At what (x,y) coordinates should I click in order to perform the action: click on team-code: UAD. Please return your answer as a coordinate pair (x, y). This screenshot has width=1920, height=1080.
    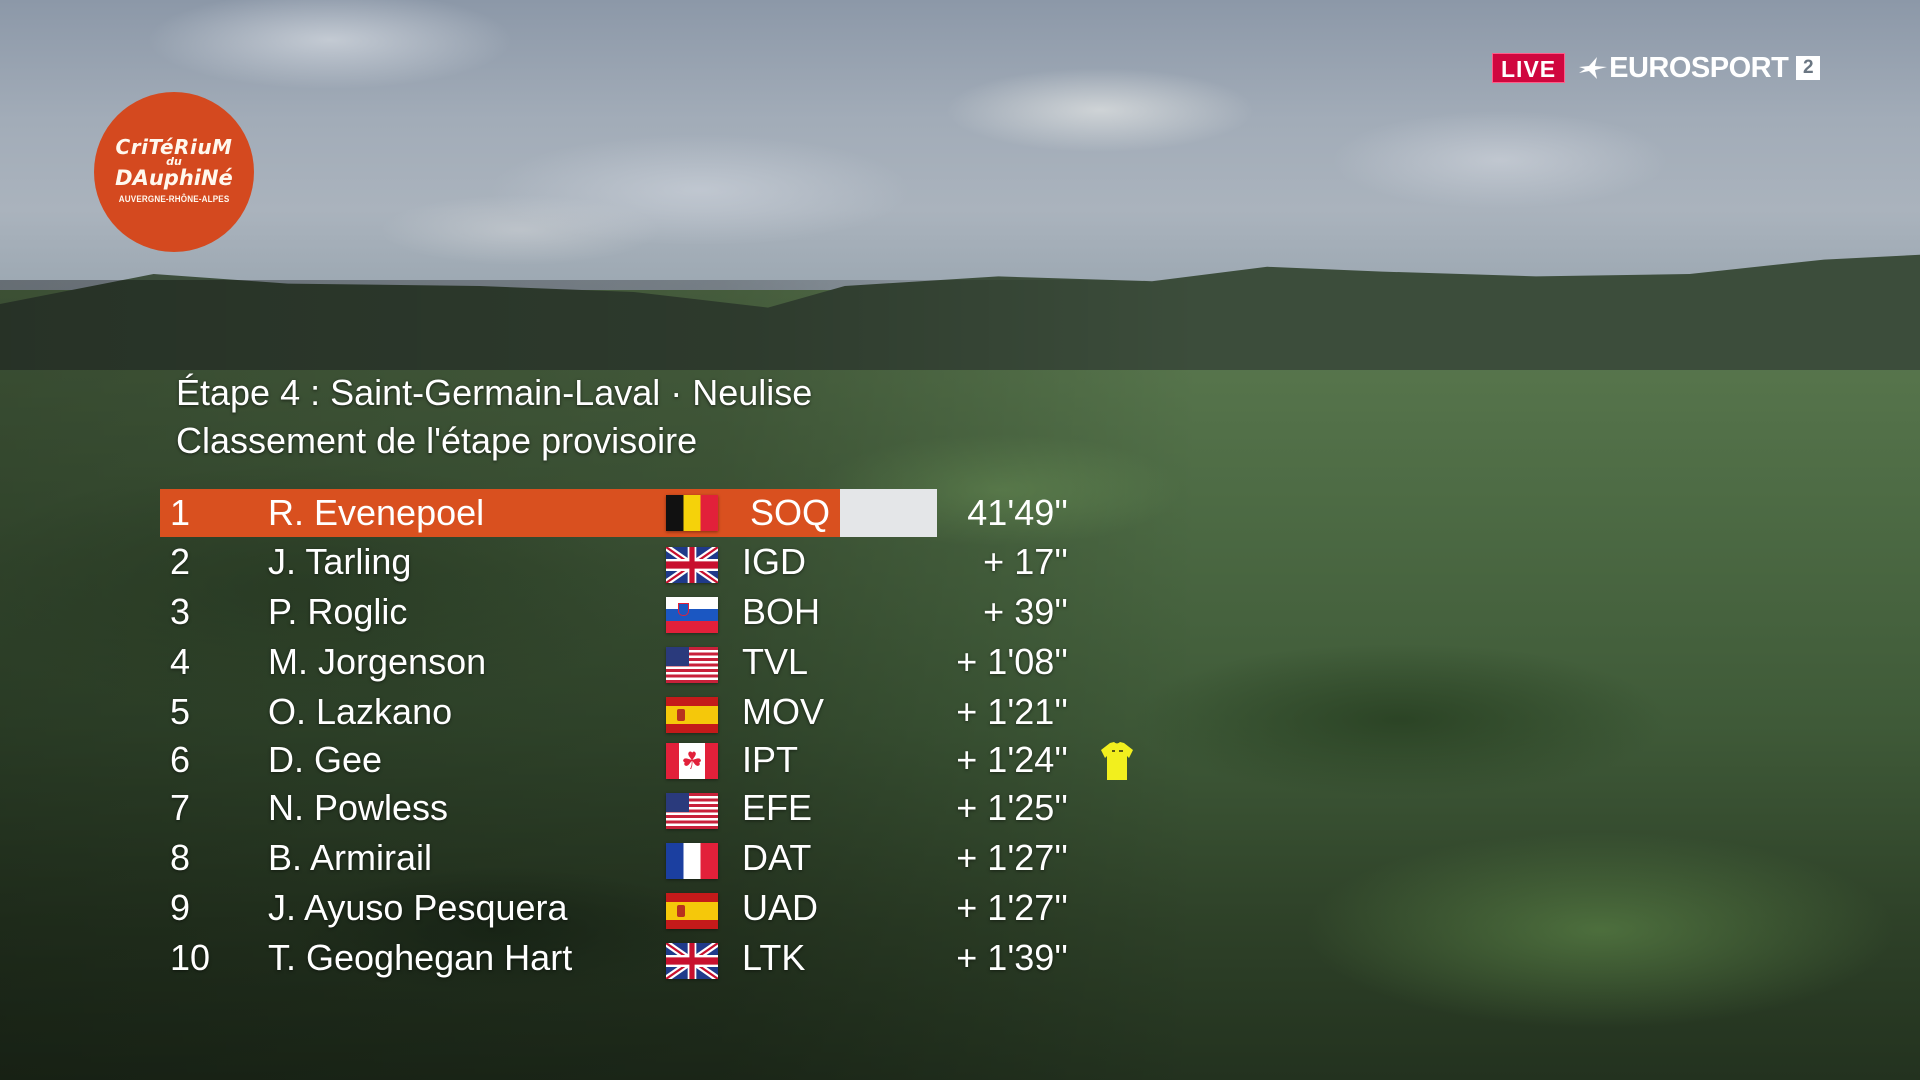
    Looking at the image, I should click on (780, 907).